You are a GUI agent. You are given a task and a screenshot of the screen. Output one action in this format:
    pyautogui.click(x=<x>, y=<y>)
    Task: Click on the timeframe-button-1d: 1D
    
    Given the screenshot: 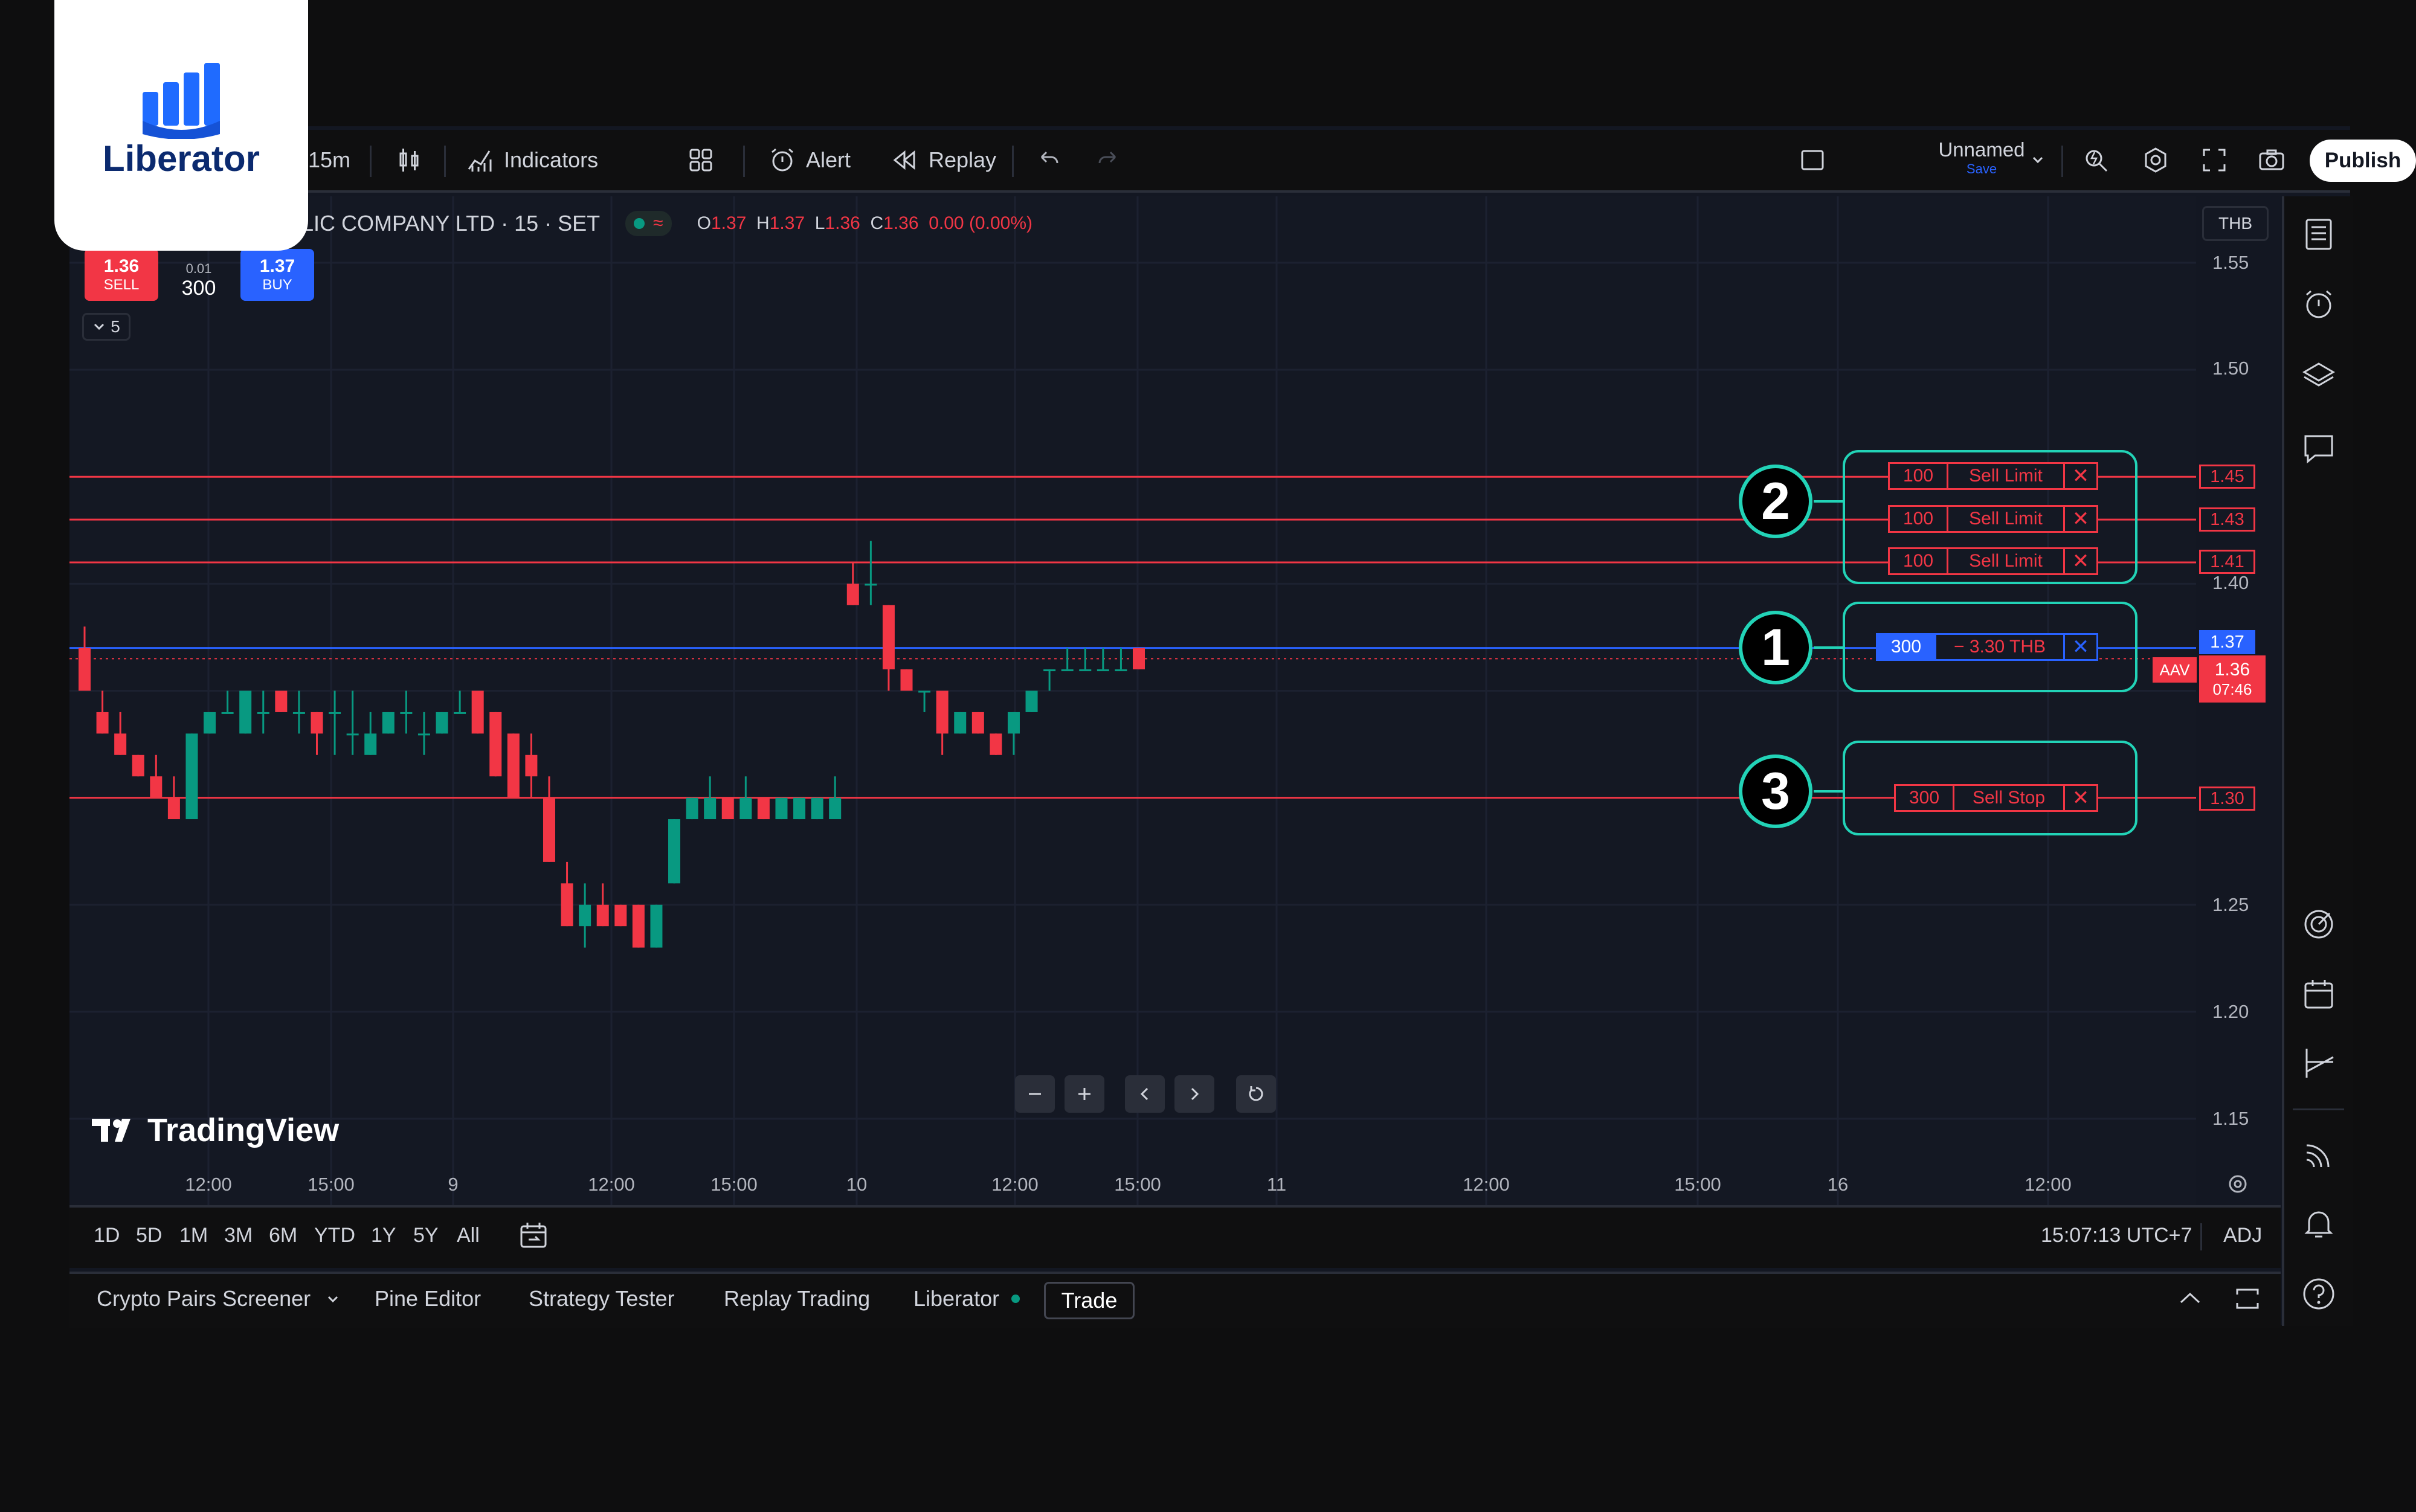 What is the action you would take?
    pyautogui.click(x=107, y=1235)
    